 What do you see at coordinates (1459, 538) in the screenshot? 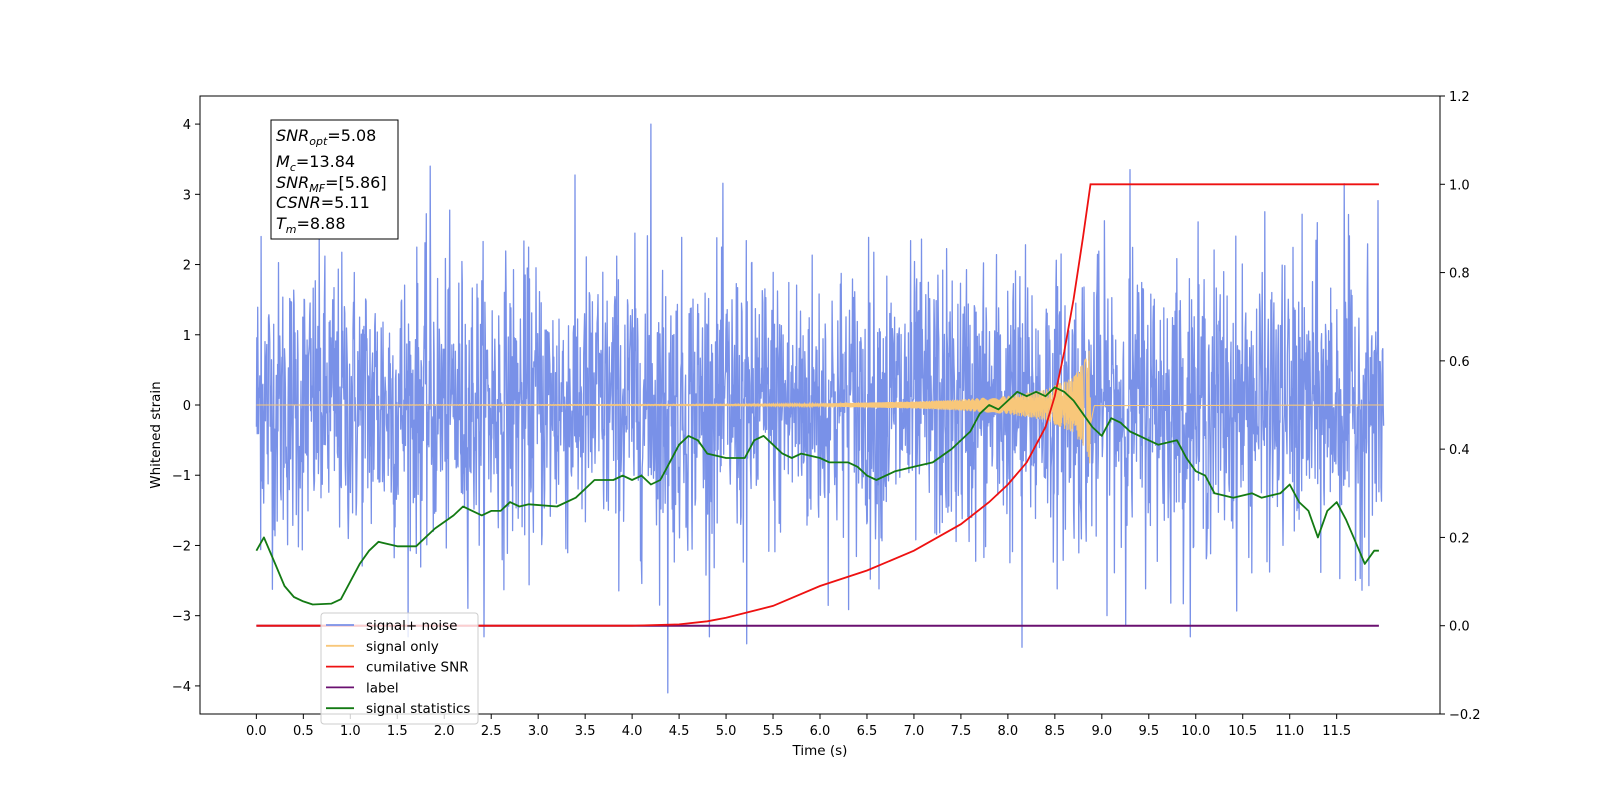
I see `y-right-tick-label: 0.2` at bounding box center [1459, 538].